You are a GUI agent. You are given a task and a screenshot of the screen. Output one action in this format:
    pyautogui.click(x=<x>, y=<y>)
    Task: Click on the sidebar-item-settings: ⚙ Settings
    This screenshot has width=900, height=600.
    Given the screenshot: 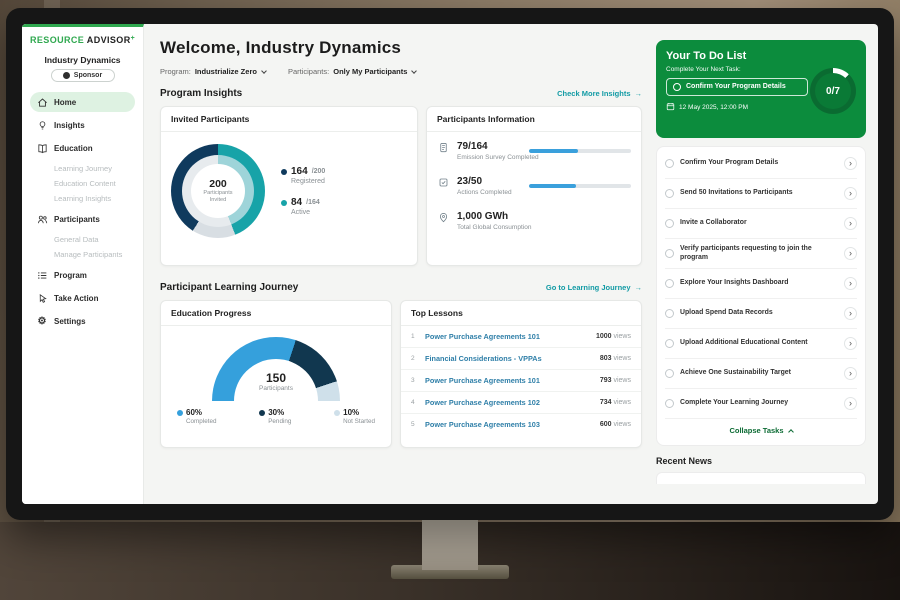 What is the action you would take?
    pyautogui.click(x=82, y=321)
    